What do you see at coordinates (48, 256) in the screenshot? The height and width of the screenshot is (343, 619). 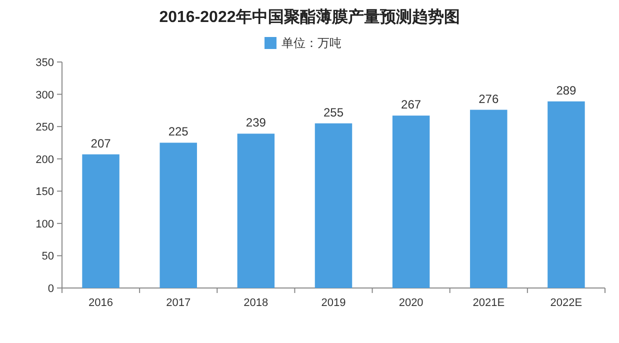 I see `y-tick-label: 50` at bounding box center [48, 256].